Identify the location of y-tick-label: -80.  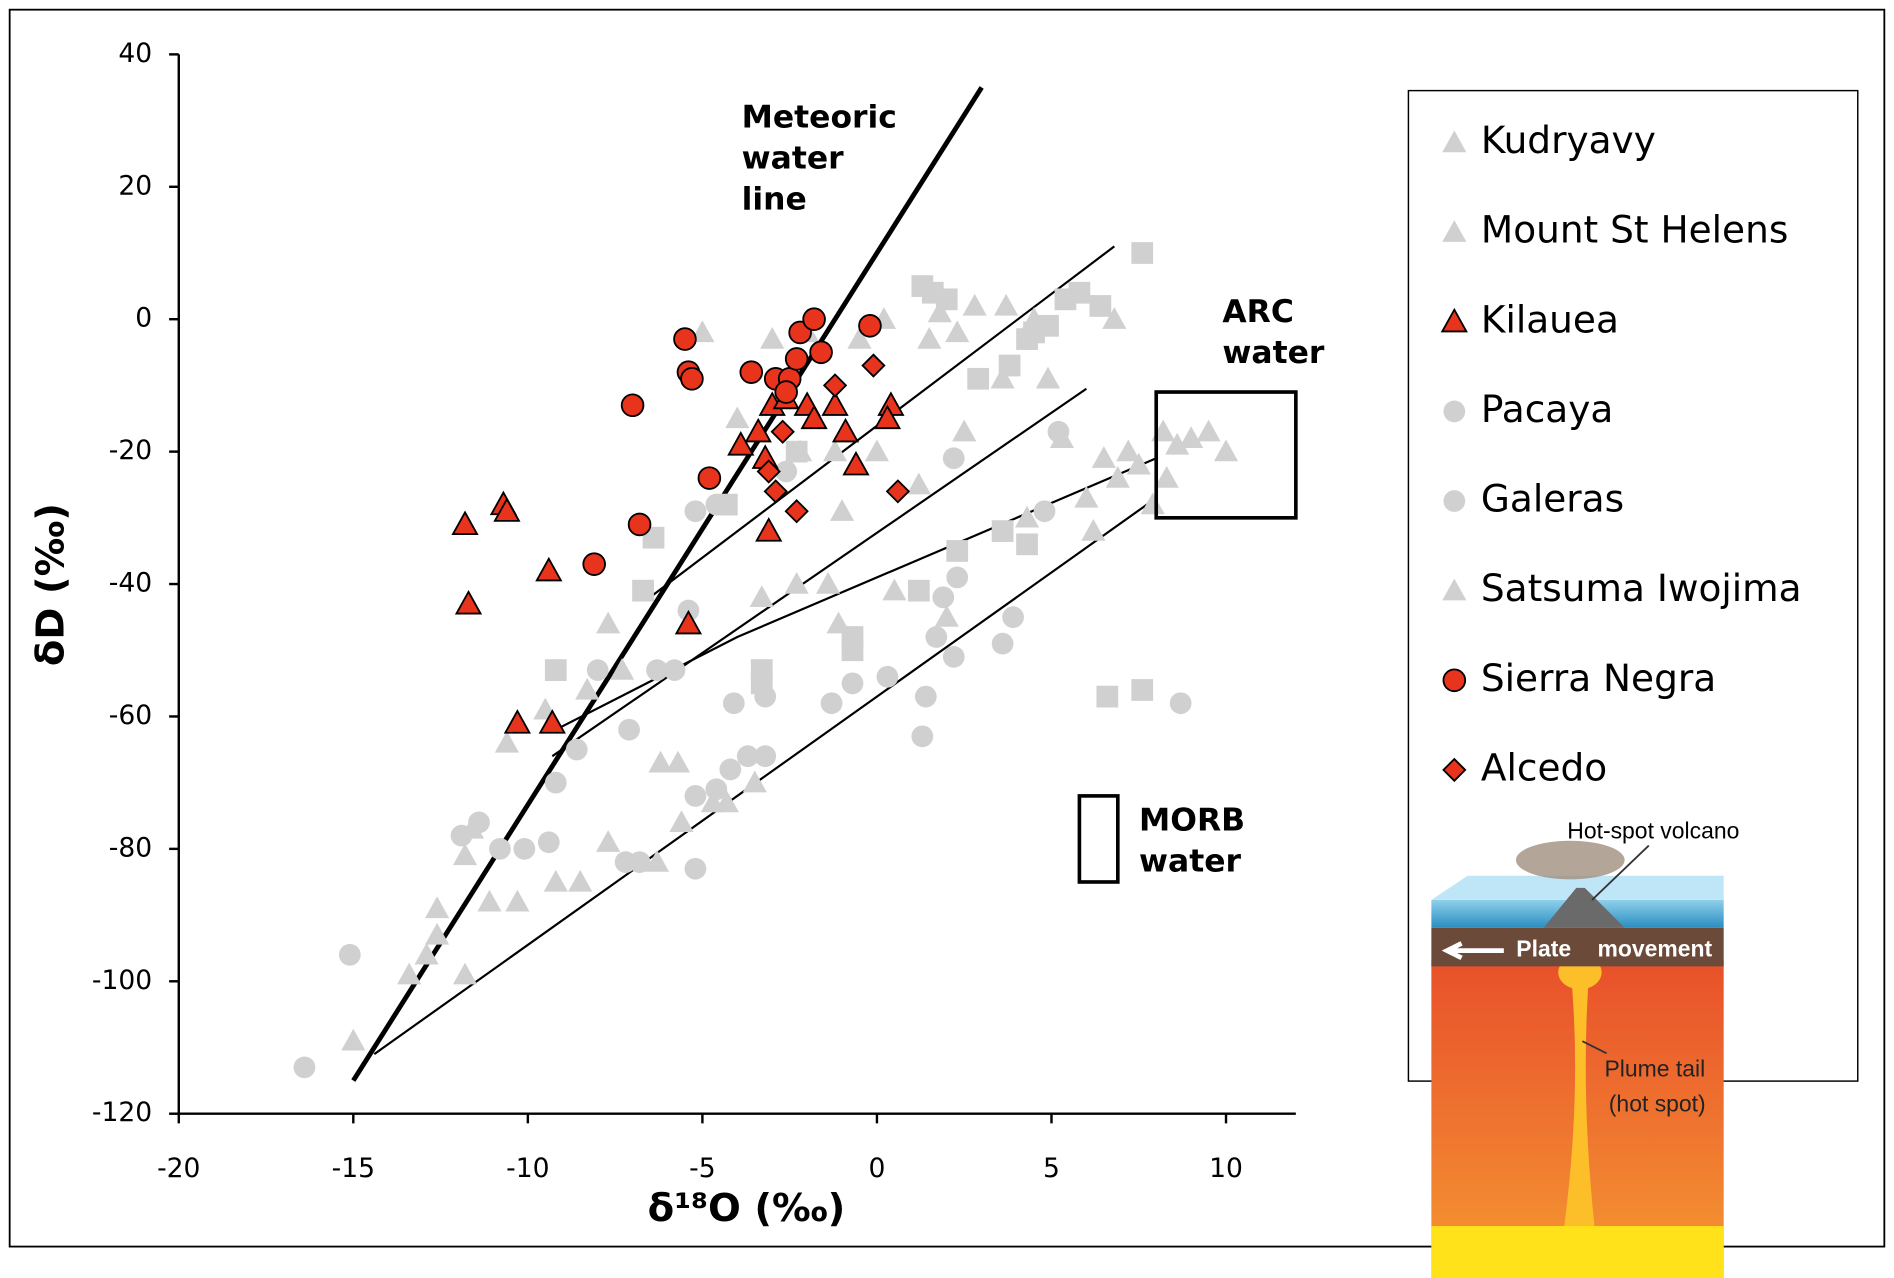
(130, 847).